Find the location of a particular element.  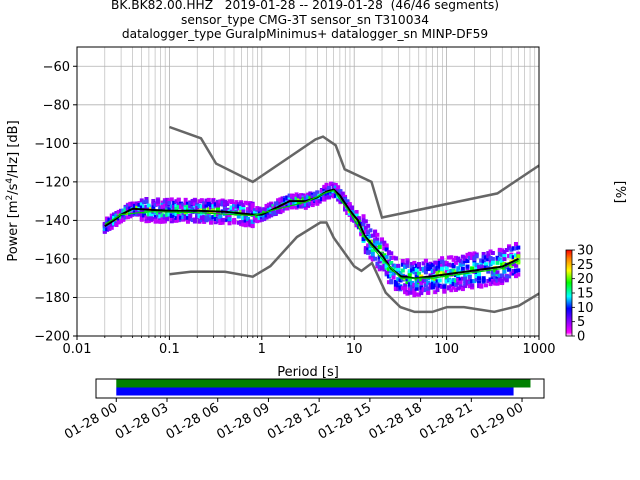

timeline-tick-label: 01-28 00 is located at coordinates (91, 421).